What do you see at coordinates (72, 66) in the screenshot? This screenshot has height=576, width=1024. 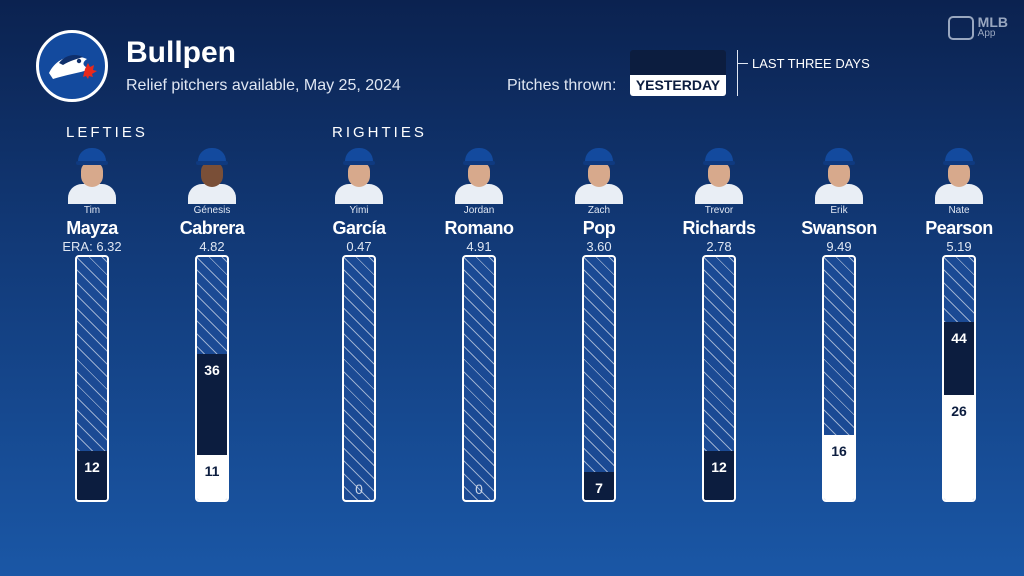 I see `blue-jays-logo-icon` at bounding box center [72, 66].